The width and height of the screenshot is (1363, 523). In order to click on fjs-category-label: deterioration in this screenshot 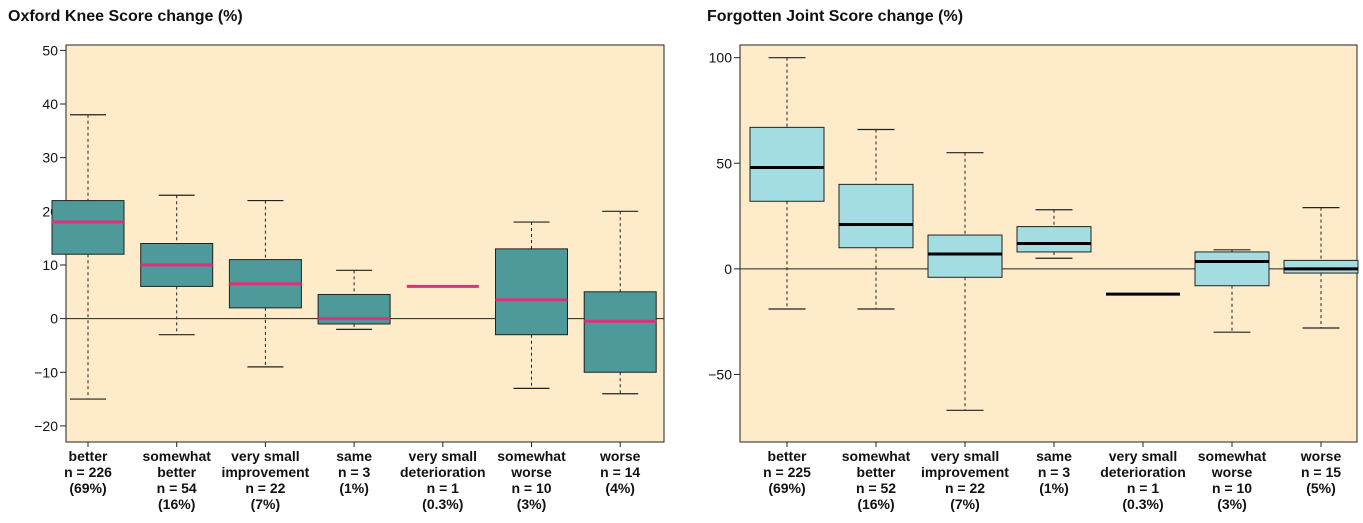, I will do `click(1143, 472)`.